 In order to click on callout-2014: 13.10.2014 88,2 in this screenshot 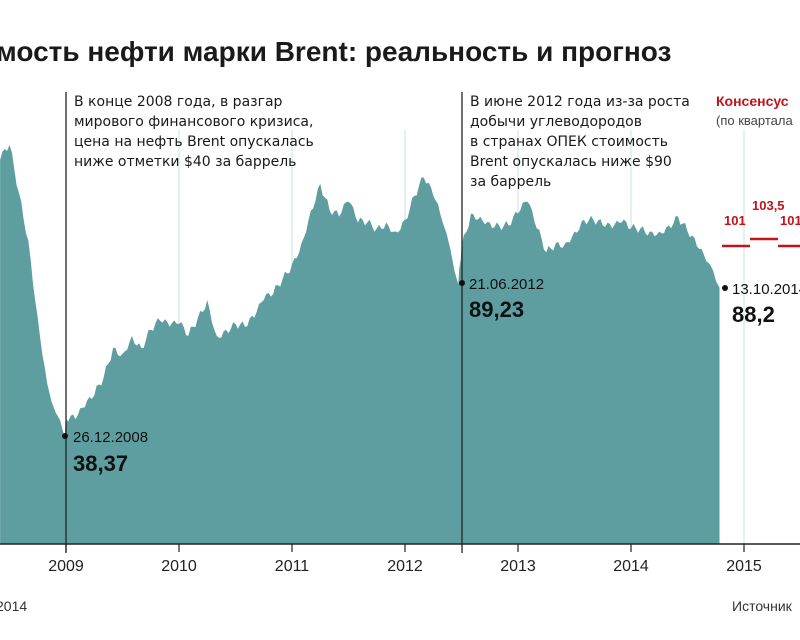, I will do `click(761, 304)`.